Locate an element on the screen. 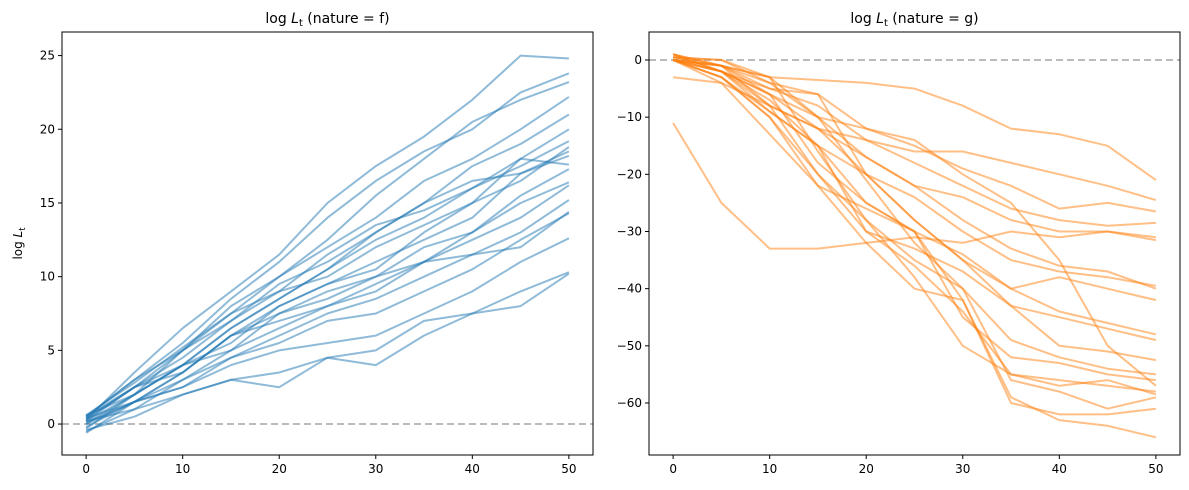 This screenshot has width=1189, height=490. y-axis-label: log Lt is located at coordinates (19, 243).